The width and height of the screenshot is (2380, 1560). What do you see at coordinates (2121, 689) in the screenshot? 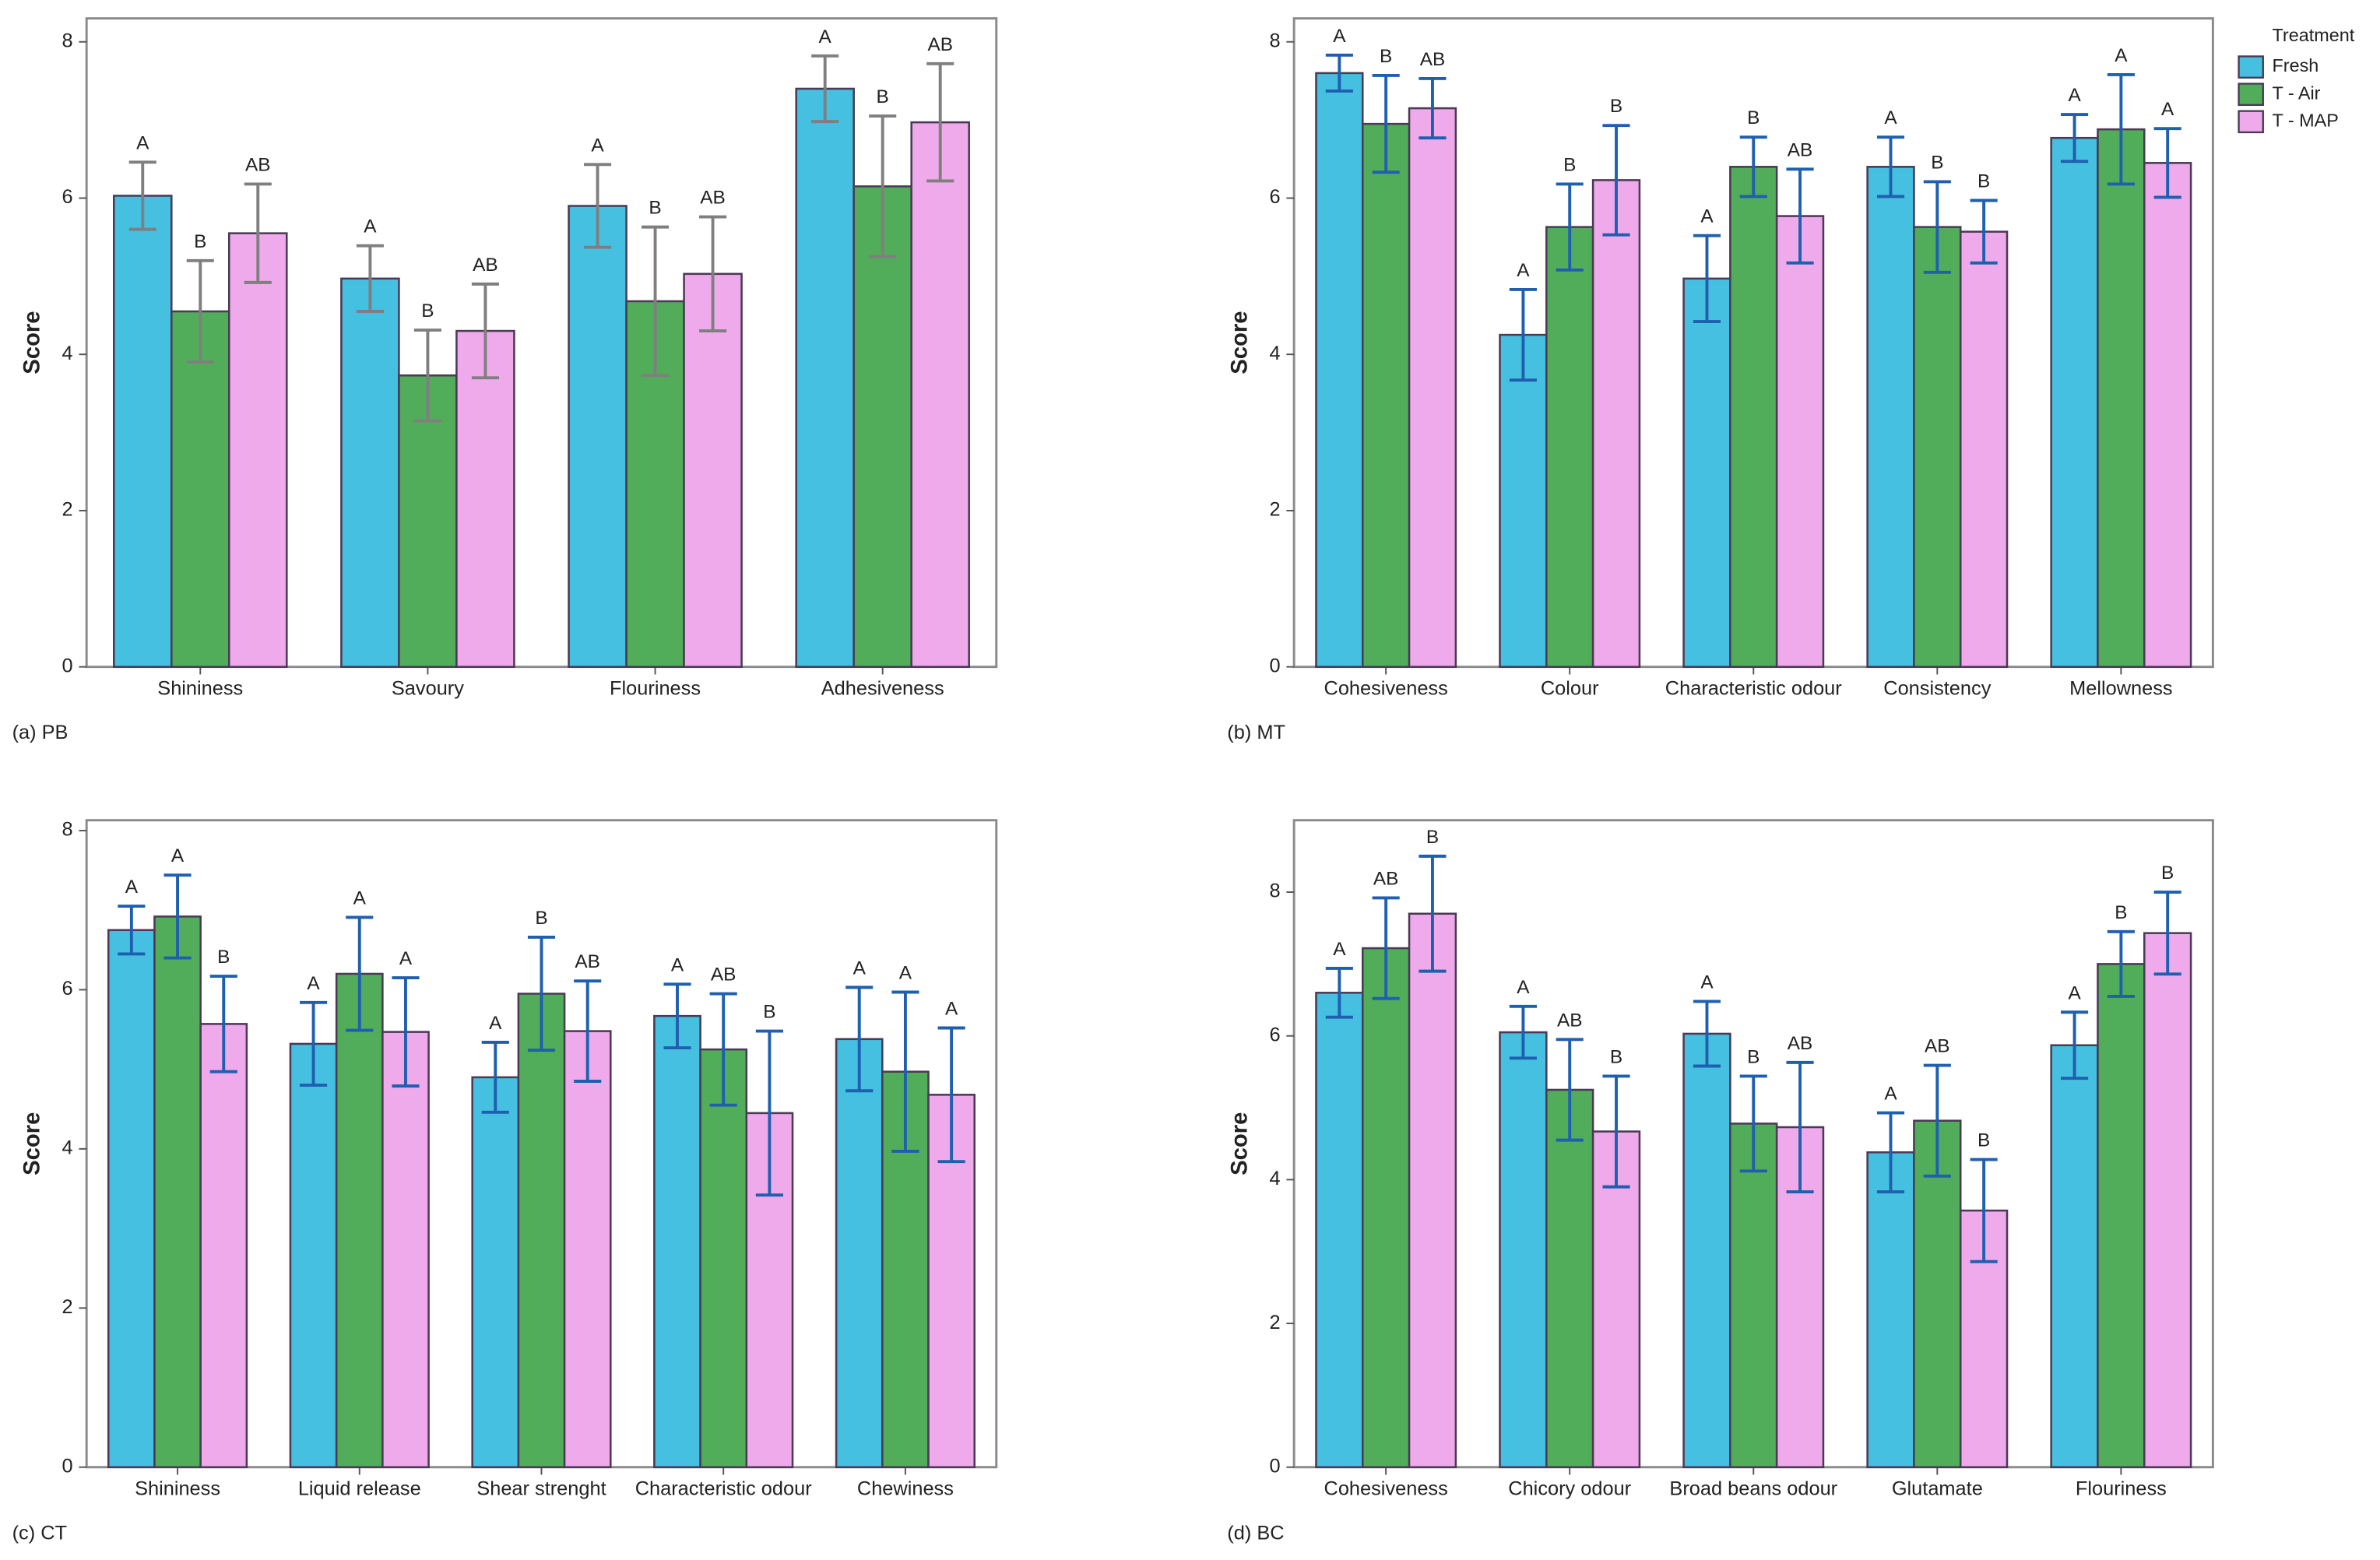
I see `x-tick-label: Mellowness` at bounding box center [2121, 689].